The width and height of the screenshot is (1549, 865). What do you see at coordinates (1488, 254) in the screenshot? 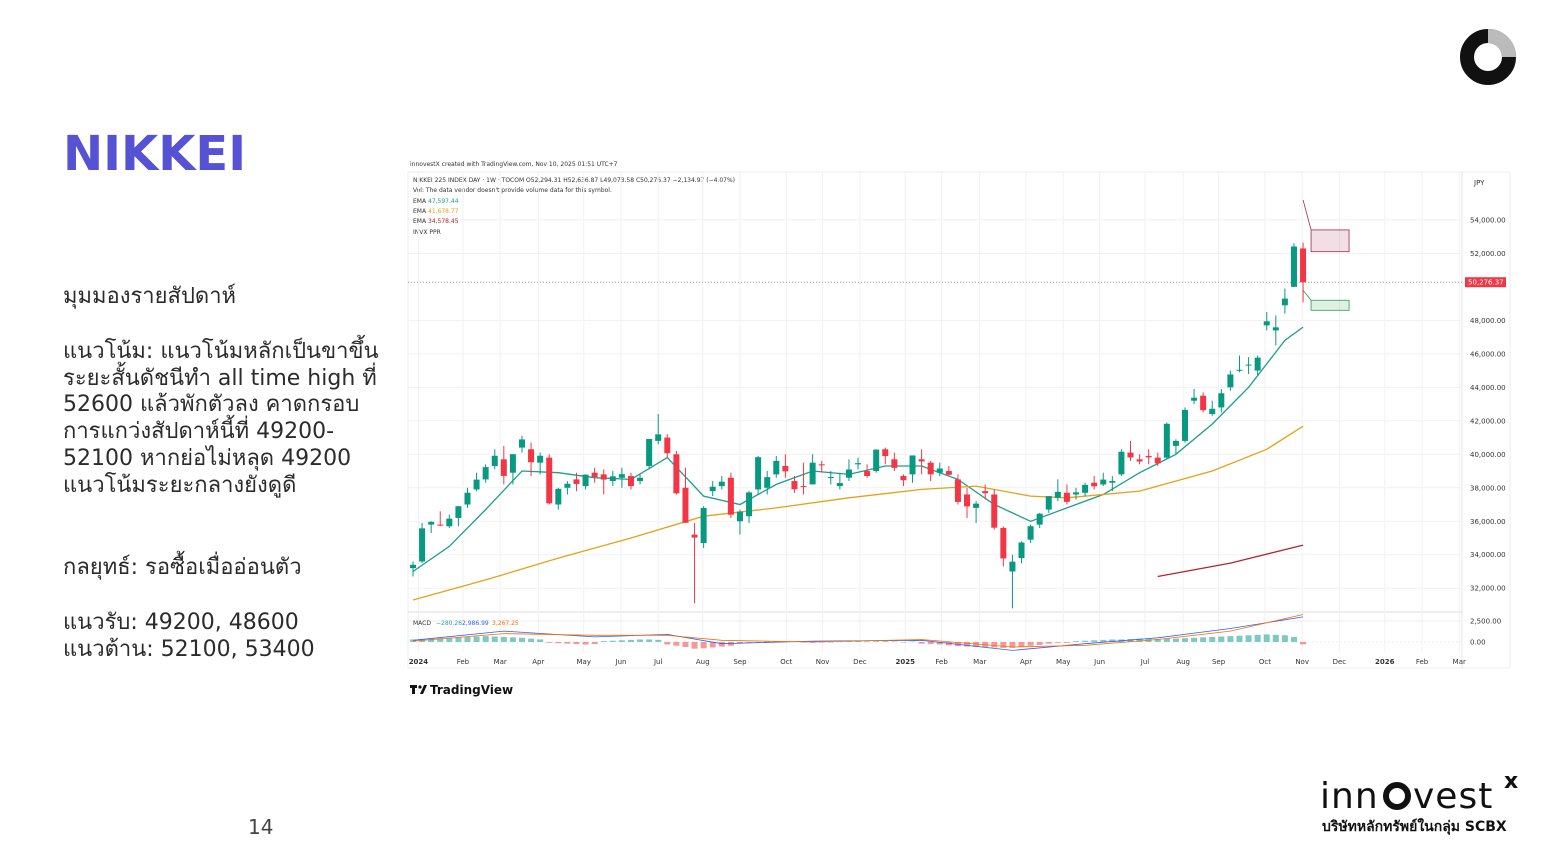
I see `y-tick-label: 52,000.00` at bounding box center [1488, 254].